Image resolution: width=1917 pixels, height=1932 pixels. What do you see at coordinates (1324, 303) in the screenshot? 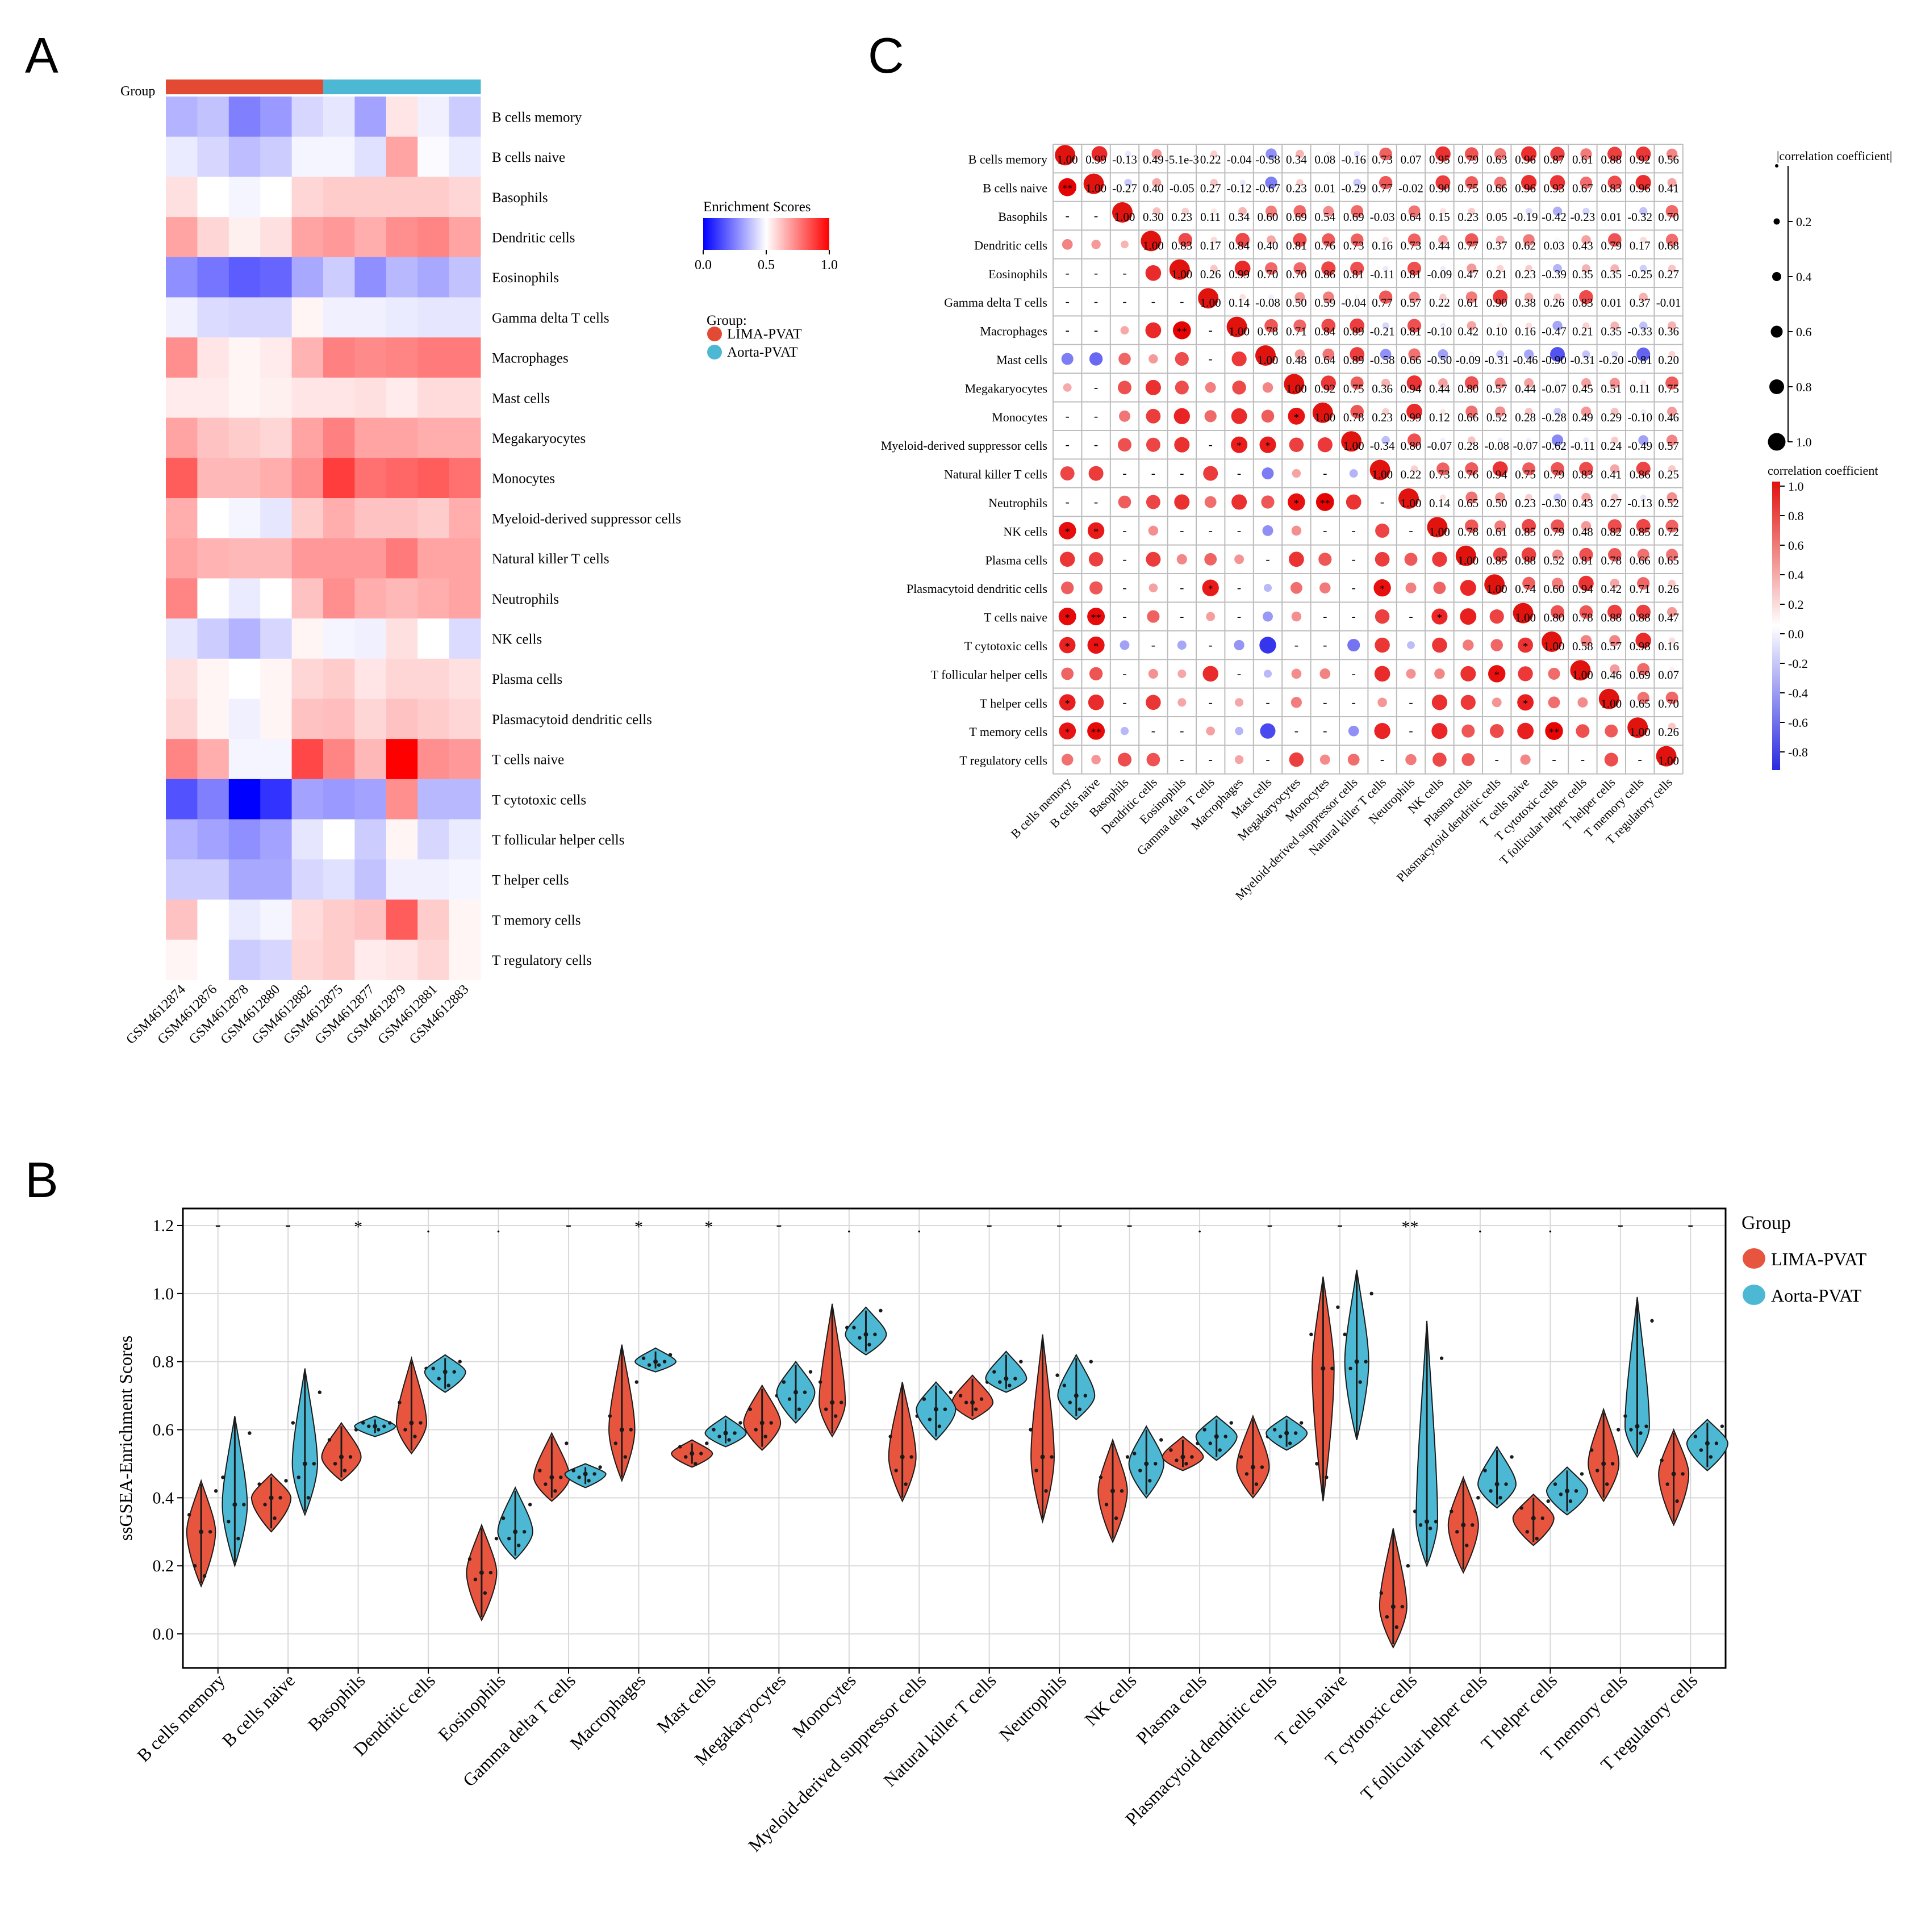
I see `upper-value: 0.59` at bounding box center [1324, 303].